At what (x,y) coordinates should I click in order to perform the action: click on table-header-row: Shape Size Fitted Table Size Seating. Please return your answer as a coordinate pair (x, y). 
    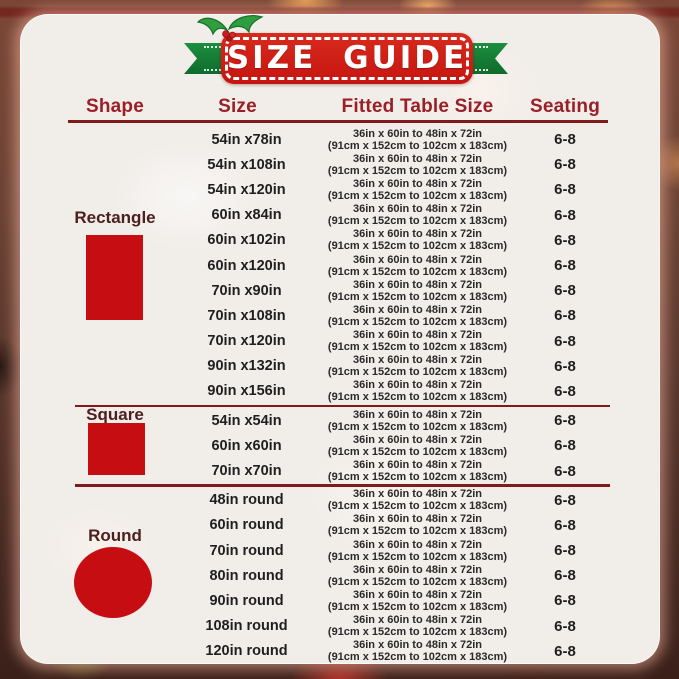
    Looking at the image, I should click on (340, 107).